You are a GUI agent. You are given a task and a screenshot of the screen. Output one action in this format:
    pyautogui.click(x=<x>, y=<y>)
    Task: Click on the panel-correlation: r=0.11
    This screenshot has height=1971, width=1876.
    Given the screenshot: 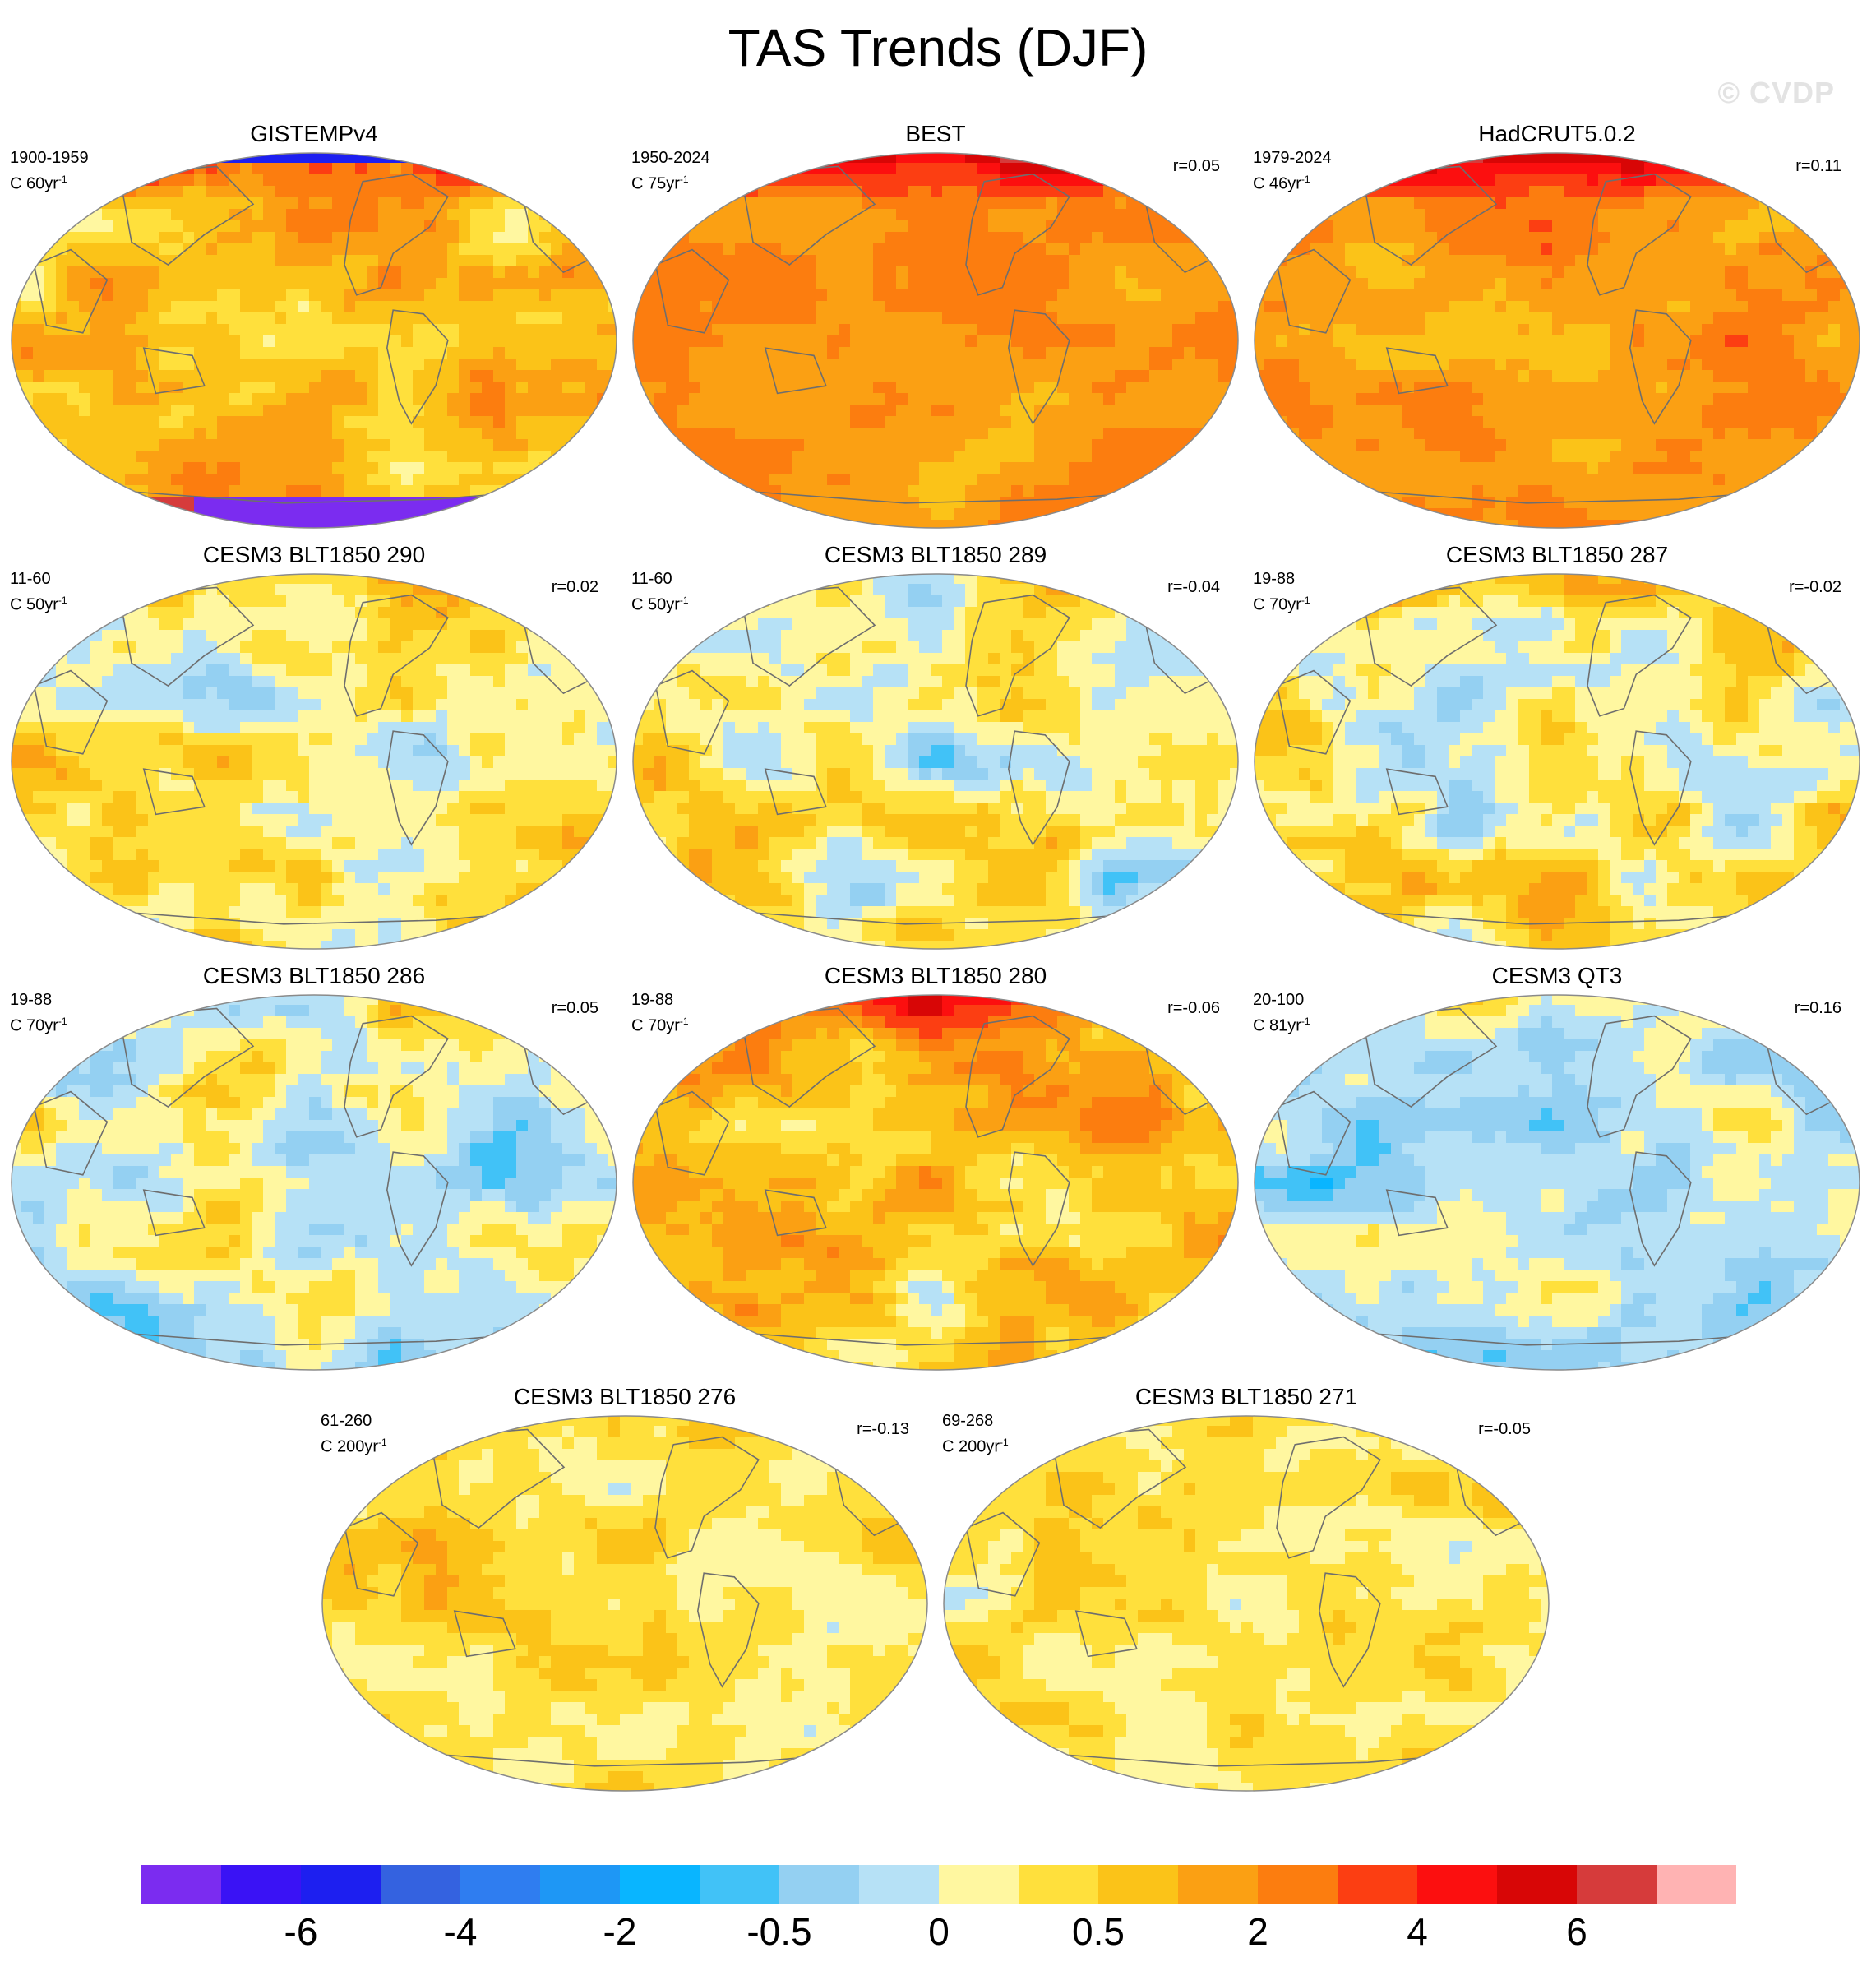 What is the action you would take?
    pyautogui.click(x=1818, y=166)
    